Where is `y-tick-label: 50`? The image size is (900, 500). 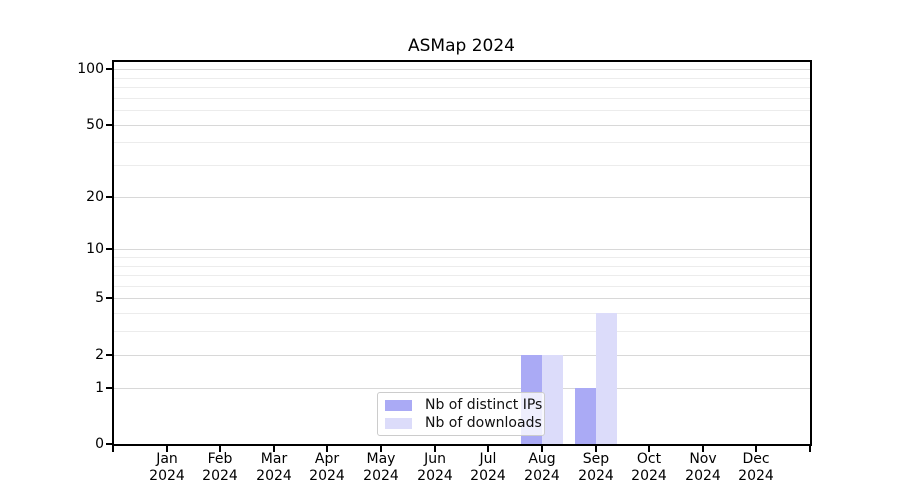
y-tick-label: 50 is located at coordinates (95, 125).